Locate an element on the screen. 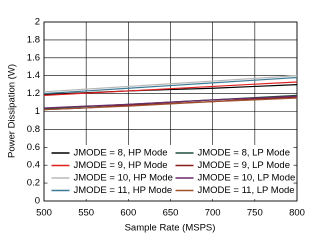 This screenshot has height=243, width=321. legend-label: JMODE = 8, HP Mode is located at coordinates (121, 153).